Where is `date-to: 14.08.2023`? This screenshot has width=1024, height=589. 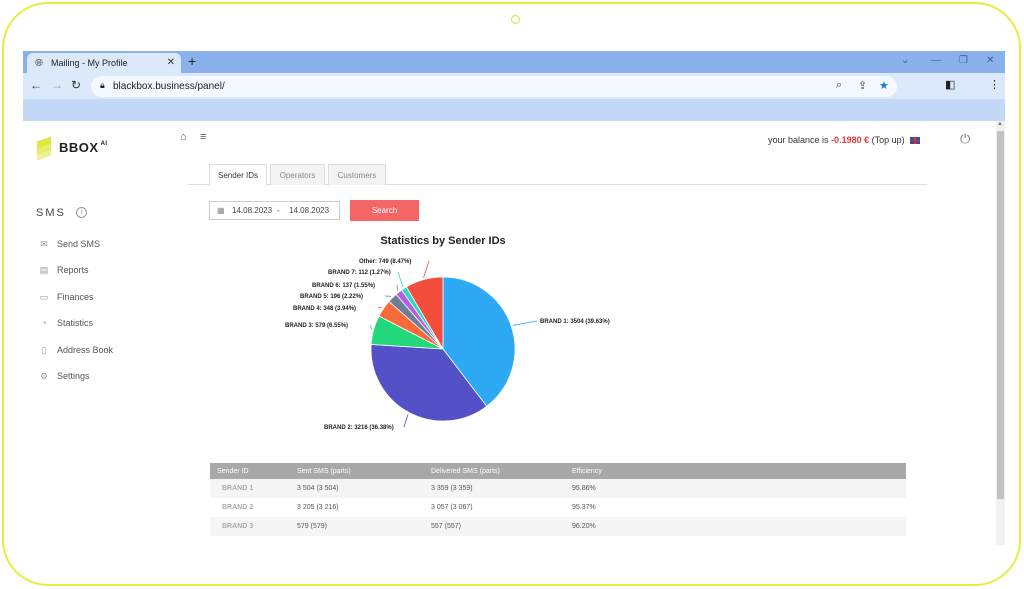 date-to: 14.08.2023 is located at coordinates (309, 210).